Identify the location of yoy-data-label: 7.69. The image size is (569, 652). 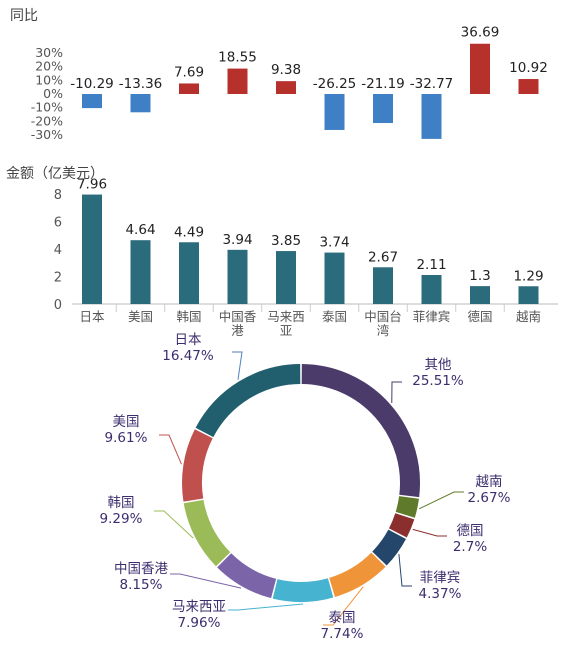
(189, 72).